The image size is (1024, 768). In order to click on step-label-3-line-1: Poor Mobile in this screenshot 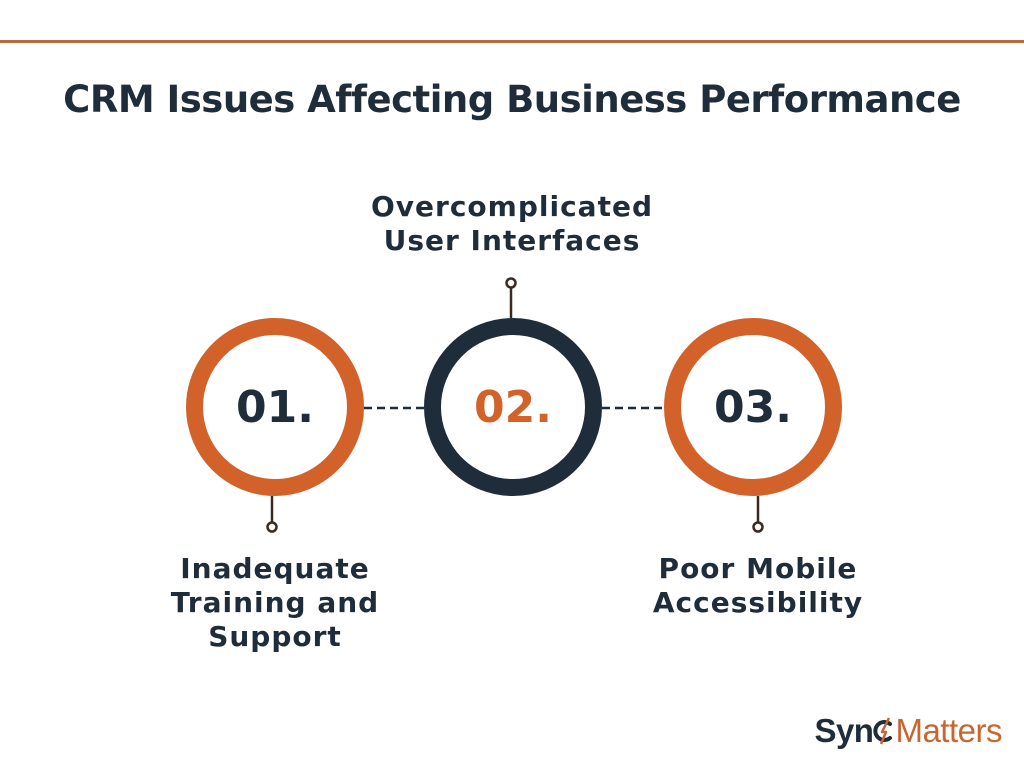, I will do `click(758, 568)`.